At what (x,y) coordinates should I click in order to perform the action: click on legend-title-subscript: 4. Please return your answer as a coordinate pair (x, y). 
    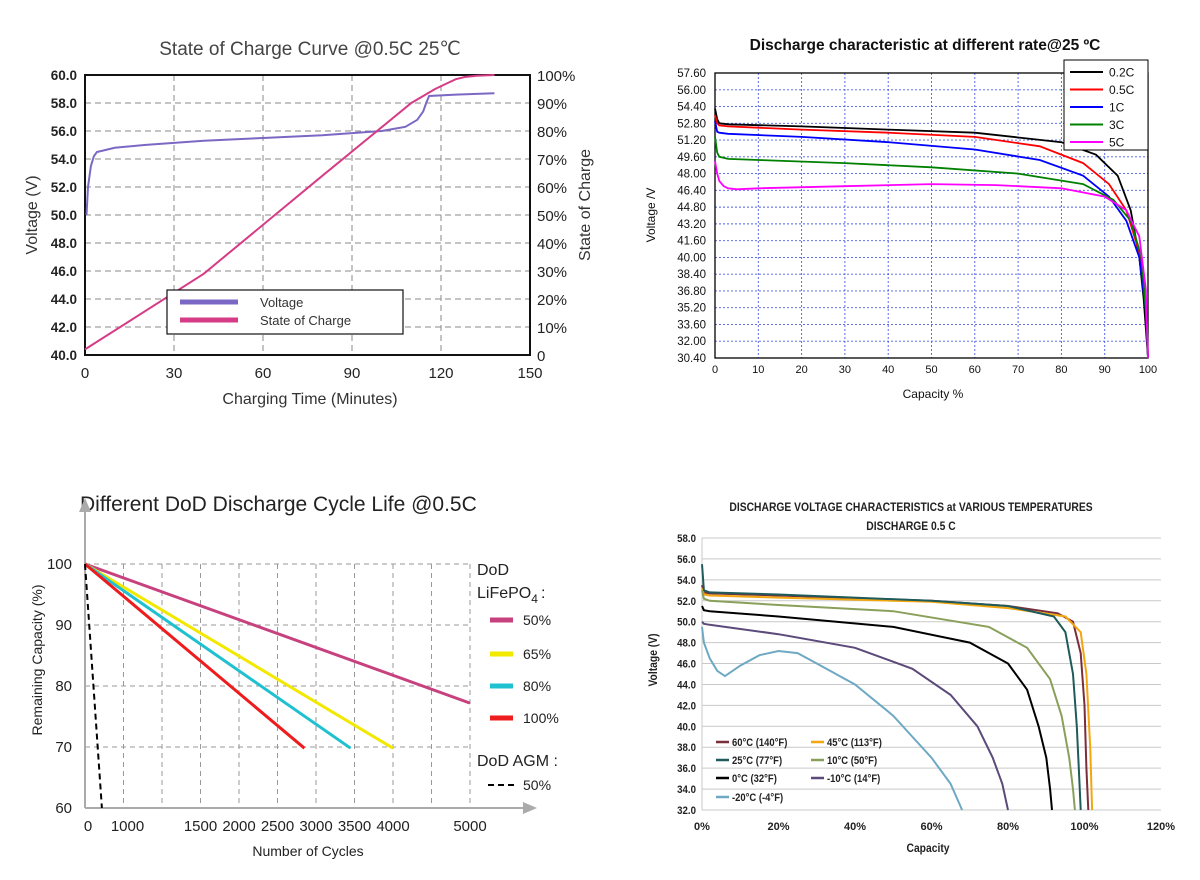
    Looking at the image, I should click on (534, 599).